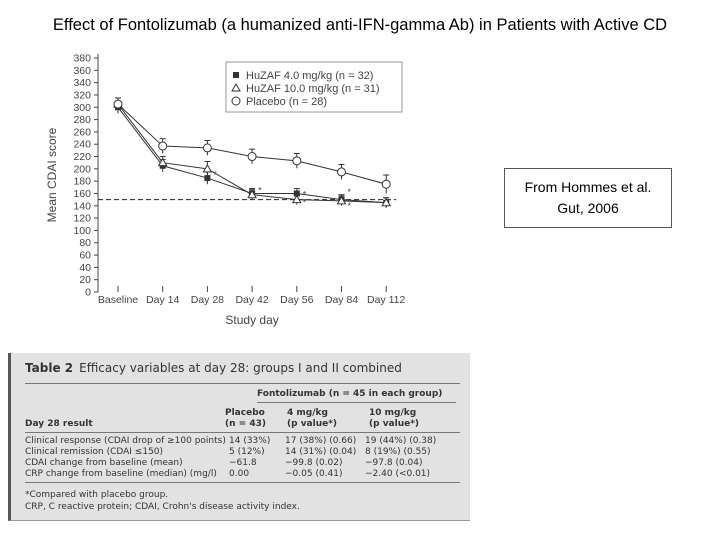 The image size is (720, 540). What do you see at coordinates (350, 394) in the screenshot?
I see `group-header: Fontolizumab (n = 45 in each group)` at bounding box center [350, 394].